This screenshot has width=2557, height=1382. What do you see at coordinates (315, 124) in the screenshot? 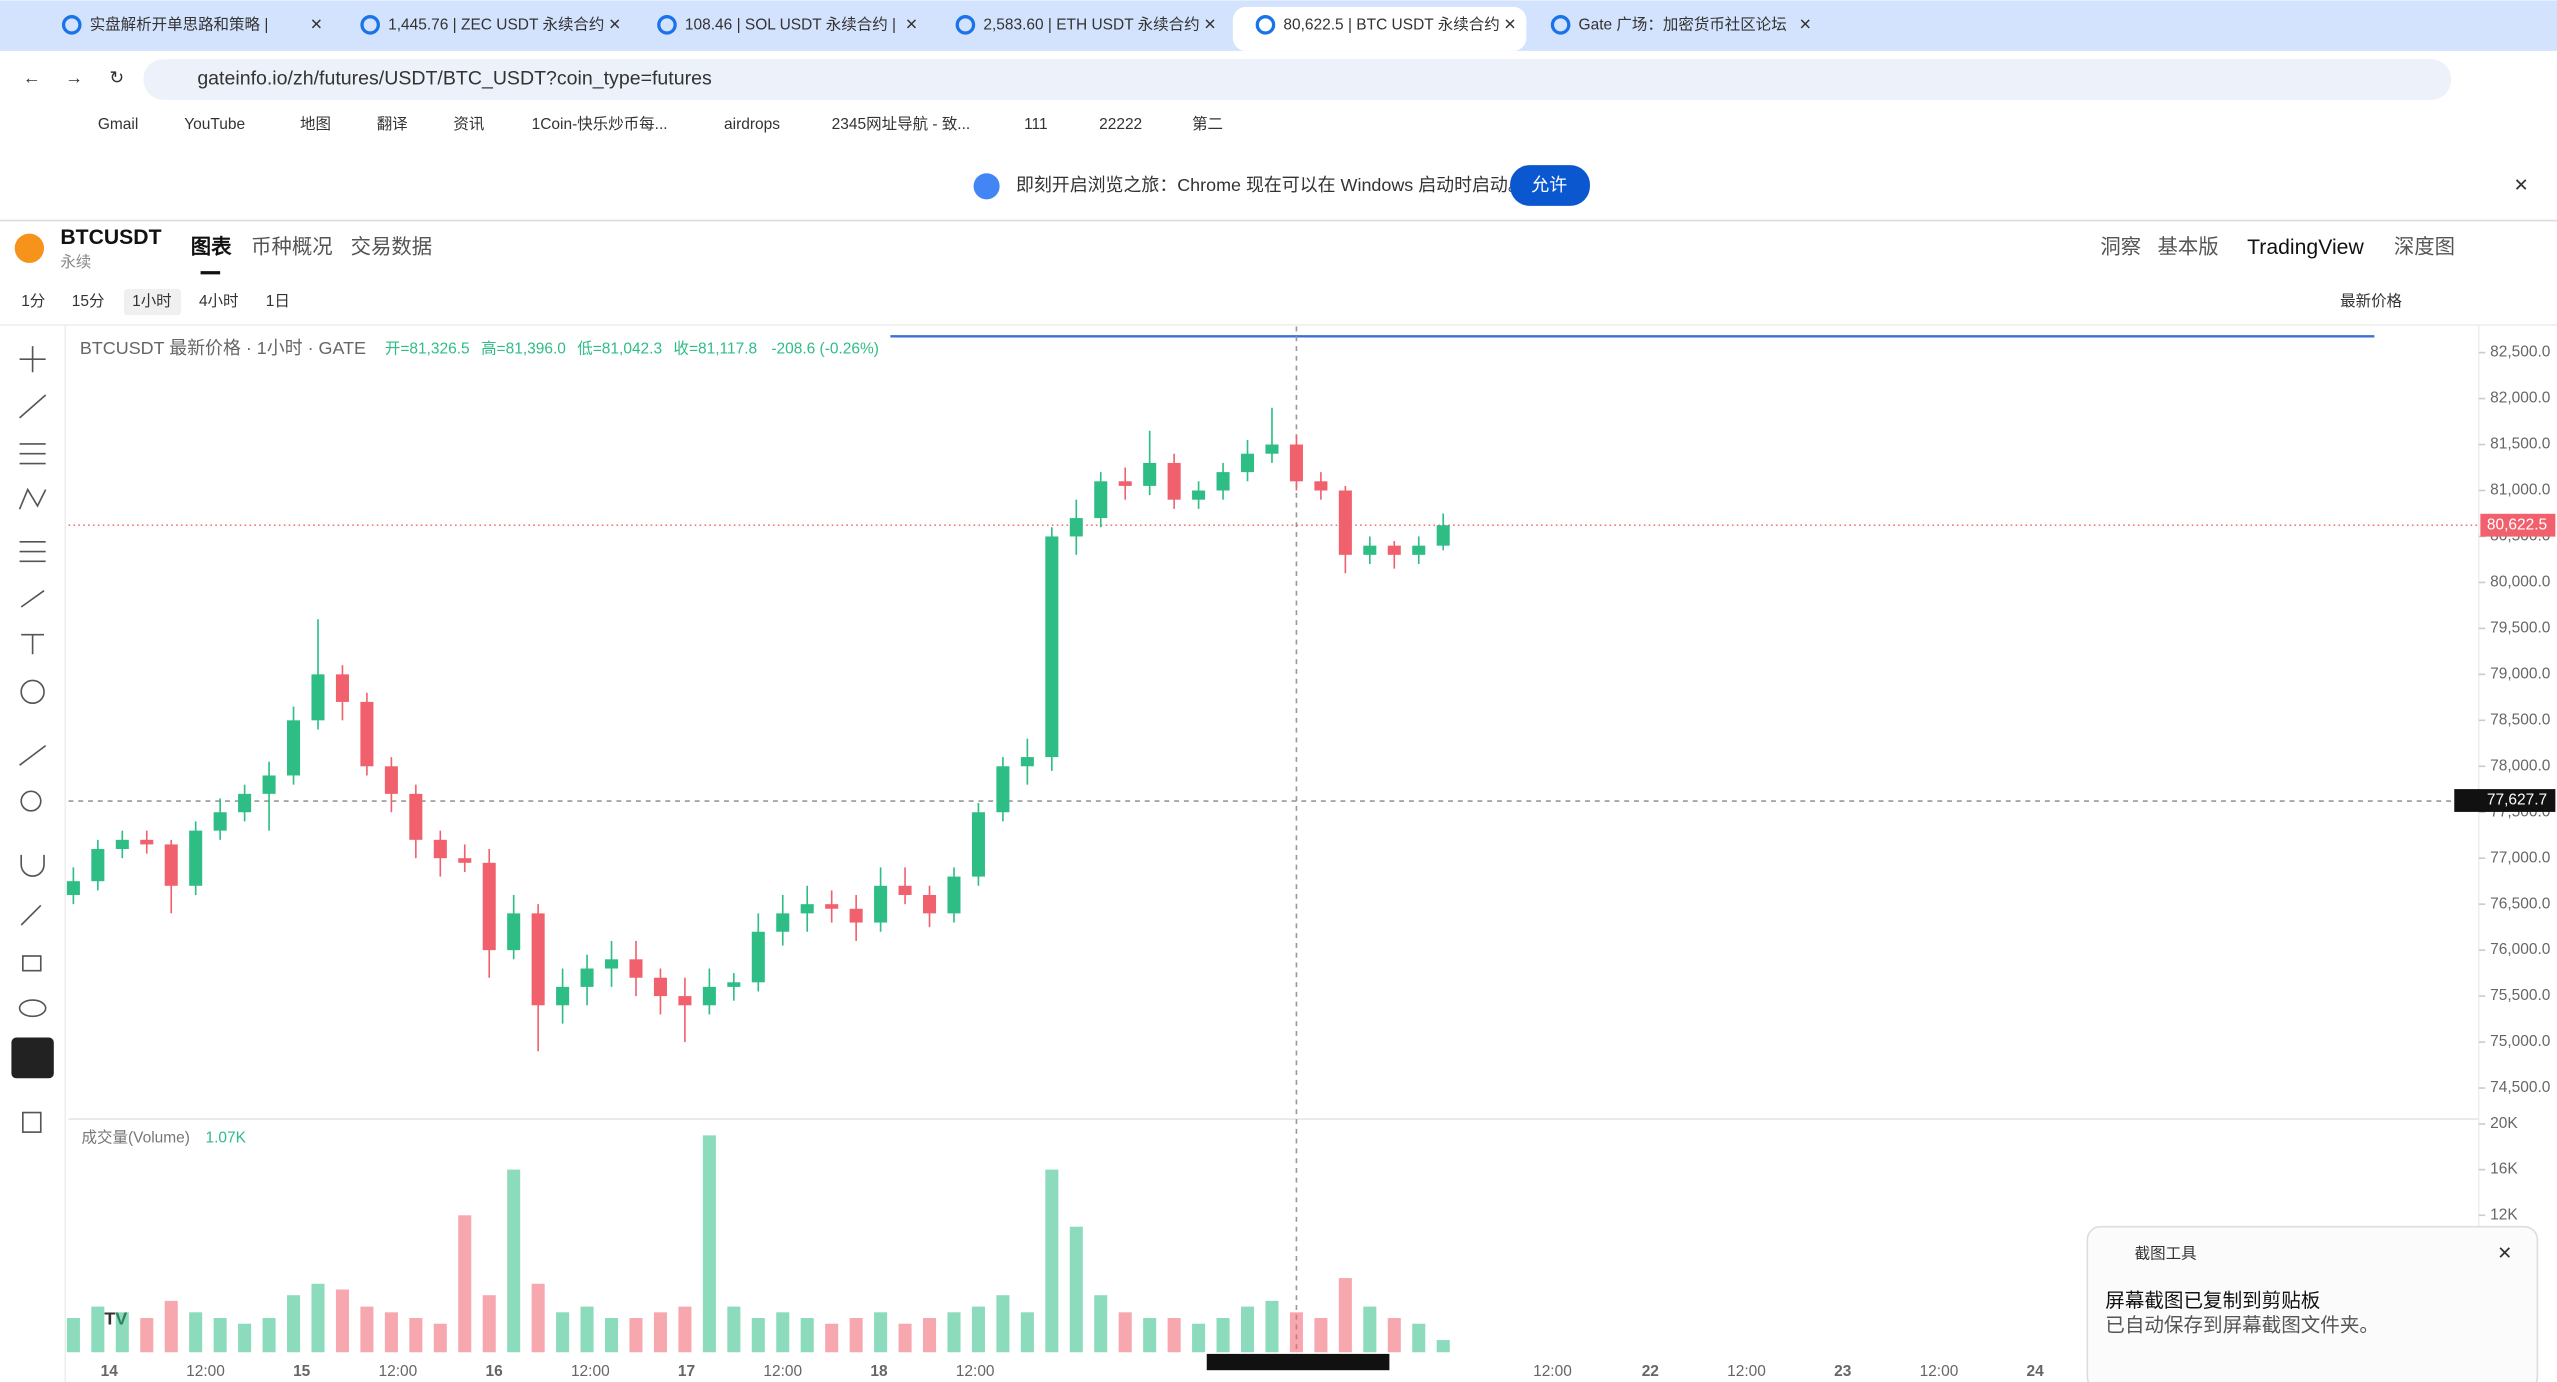
I see `bookmark: 地图` at bounding box center [315, 124].